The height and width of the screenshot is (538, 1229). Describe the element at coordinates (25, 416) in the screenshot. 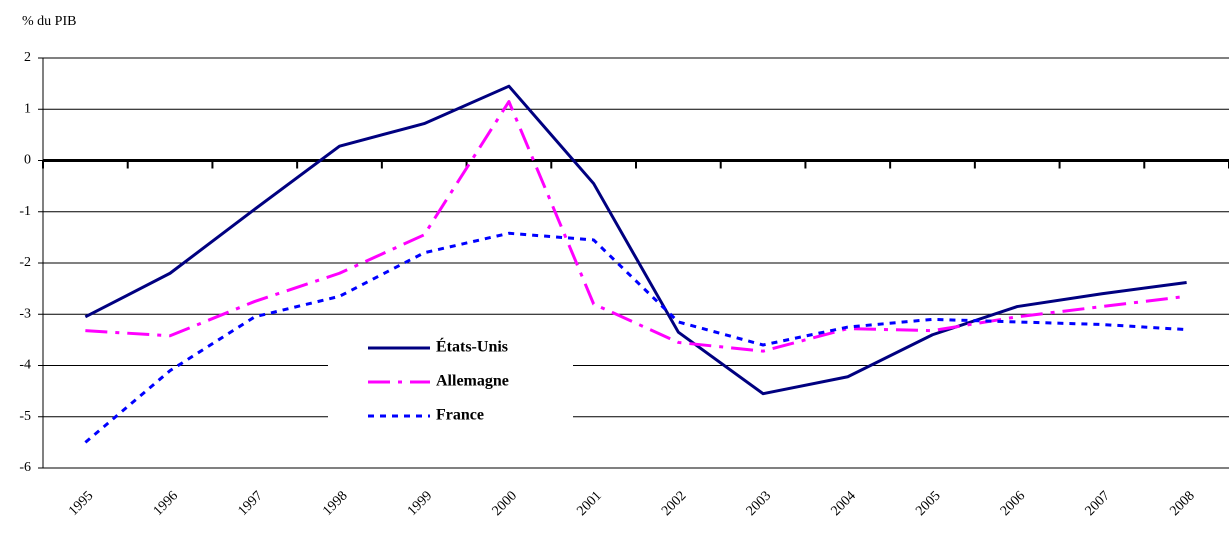

I see `y-tick-label: -5` at that location.